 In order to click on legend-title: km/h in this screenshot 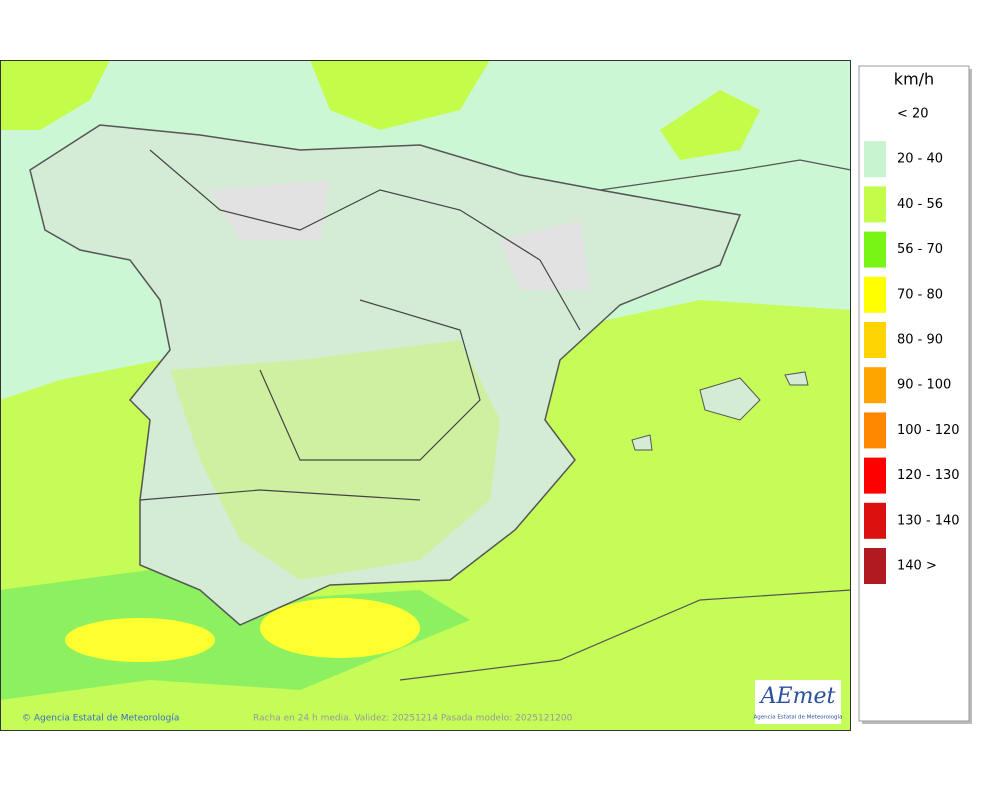, I will do `click(914, 79)`.